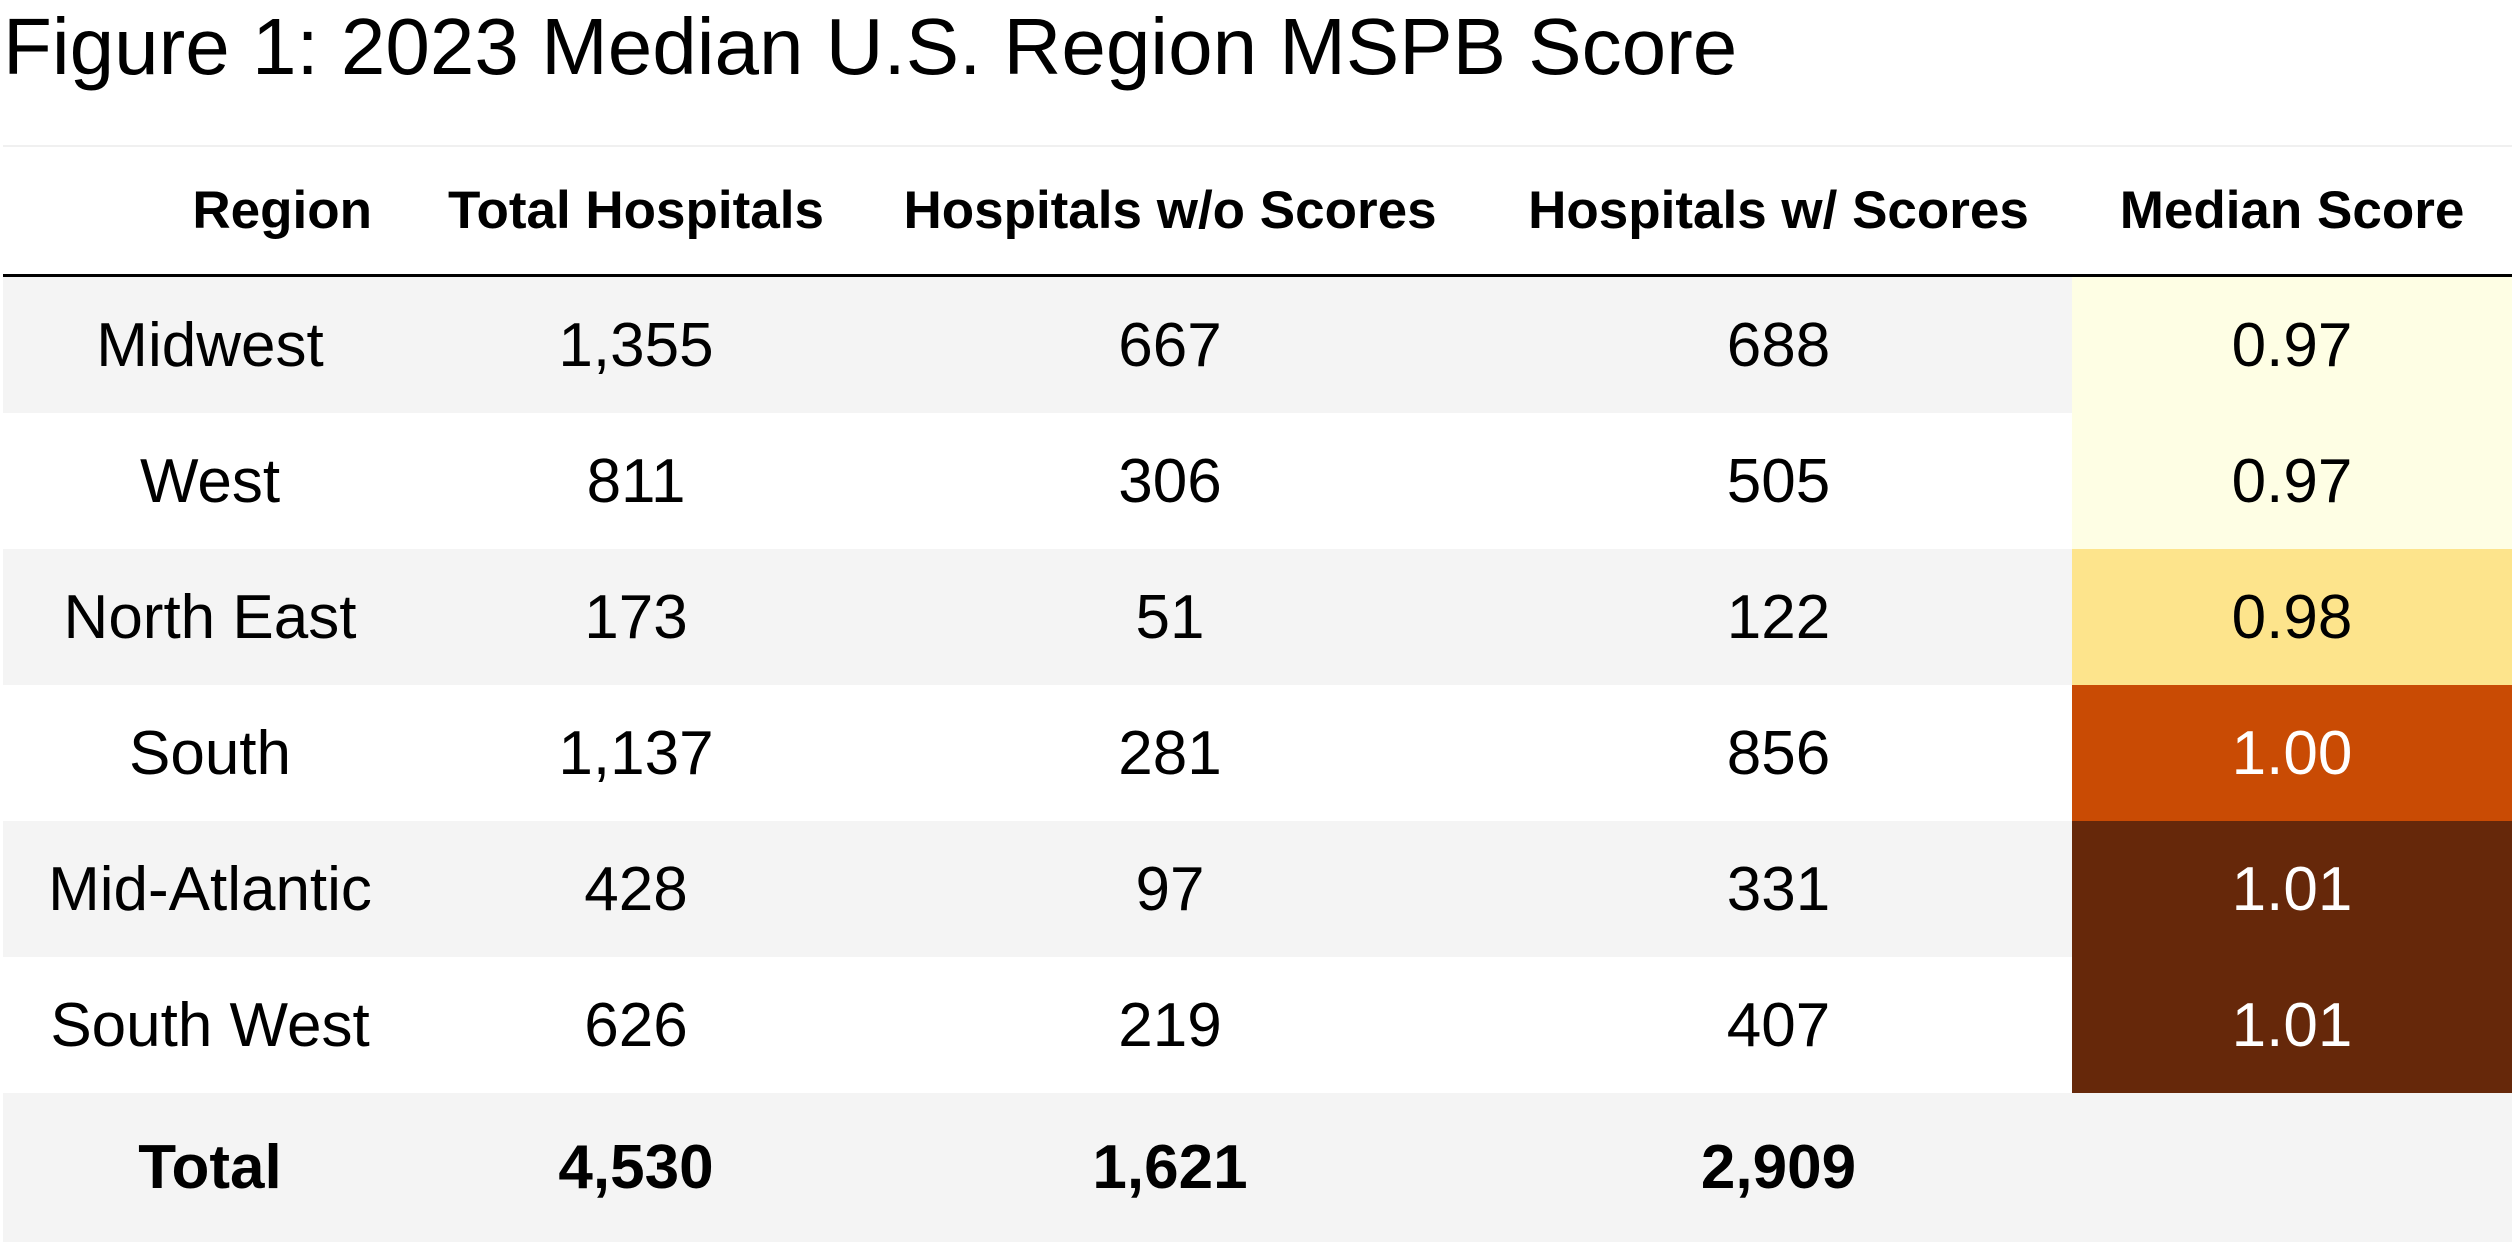 This screenshot has width=2512, height=1242. Describe the element at coordinates (210, 753) in the screenshot. I see `cell-region: South` at that location.